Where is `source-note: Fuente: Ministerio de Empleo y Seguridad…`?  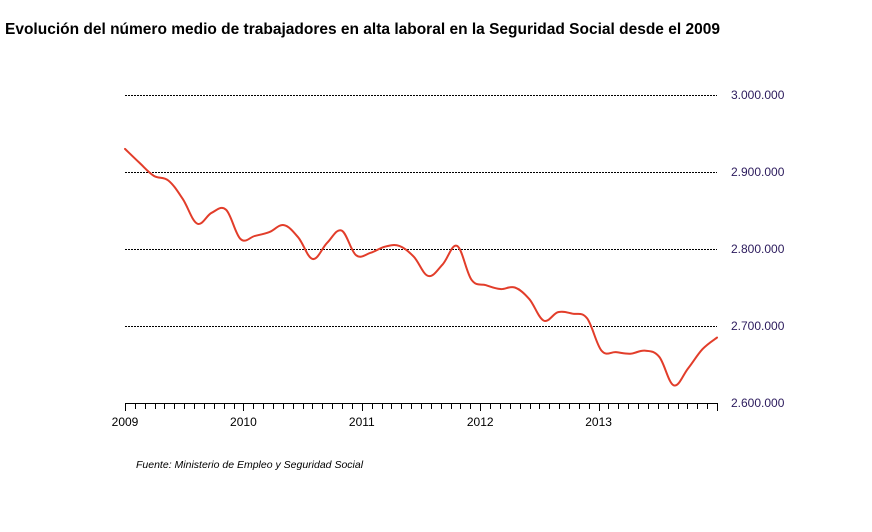
source-note: Fuente: Ministerio de Empleo y Seguridad… is located at coordinates (250, 465).